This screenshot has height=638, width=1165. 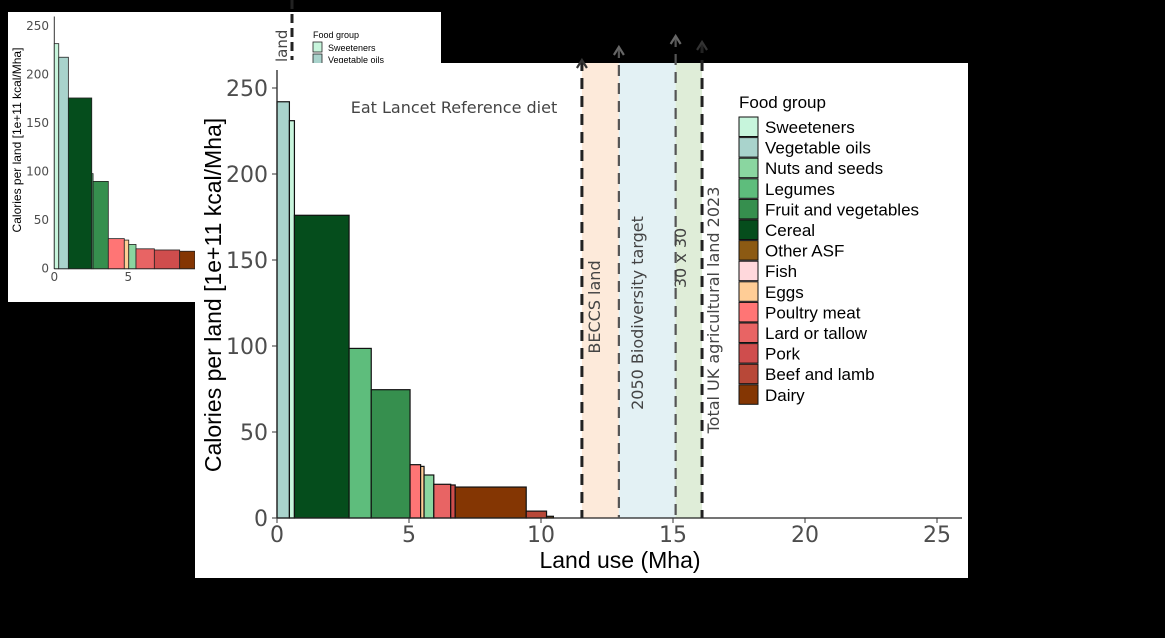 What do you see at coordinates (813, 312) in the screenshot?
I see `legend-label: Poultry meat` at bounding box center [813, 312].